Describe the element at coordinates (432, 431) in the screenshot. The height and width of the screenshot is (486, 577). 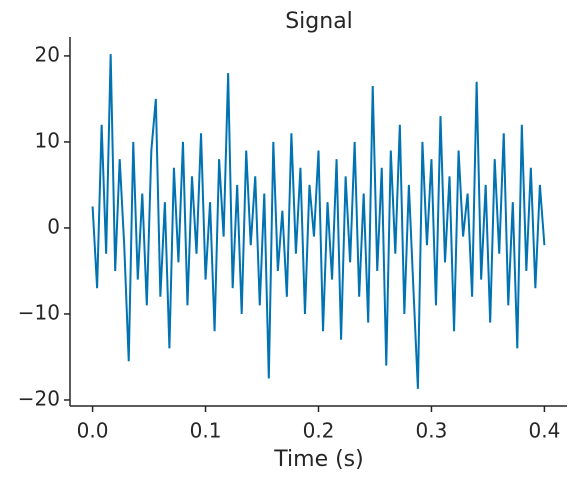
I see `x-tick-label: 0.3` at that location.